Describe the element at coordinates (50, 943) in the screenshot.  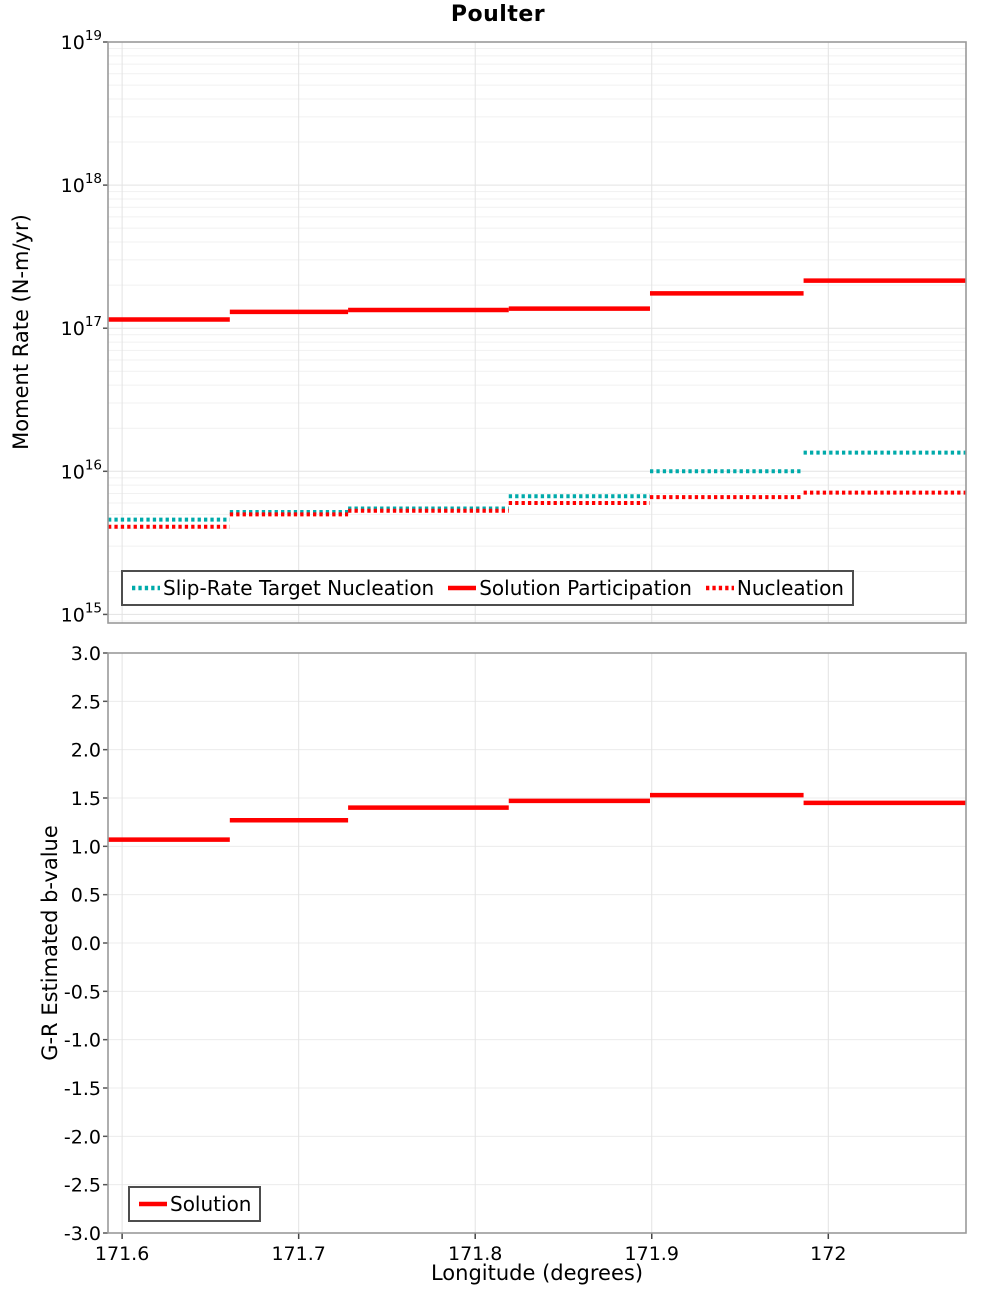
I see `bvalue-axis-label: G-R Estimated b-value` at that location.